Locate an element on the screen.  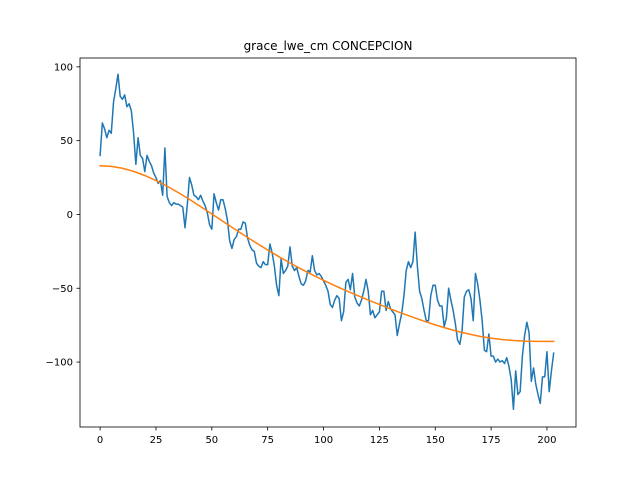
x-tick-label: 125 is located at coordinates (379, 440).